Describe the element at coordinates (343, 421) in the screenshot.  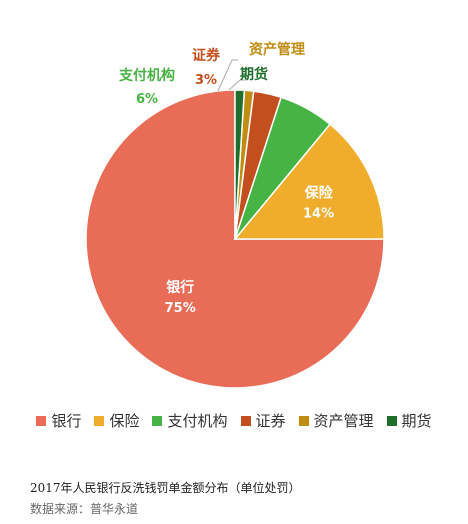
I see `legend-label: 资产管理` at that location.